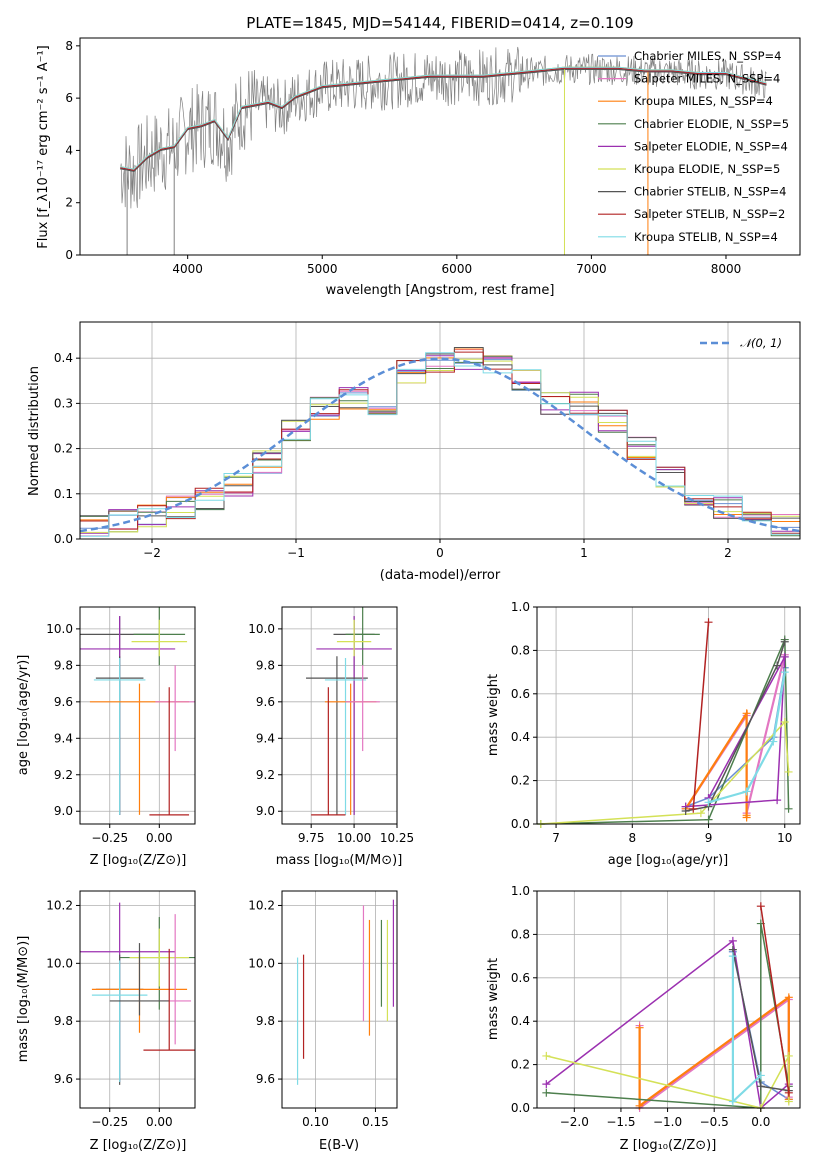 Image resolution: width=819 pixels, height=1170 pixels. Describe the element at coordinates (493, 715) in the screenshot. I see `age-weight-y-label: mass weight` at that location.